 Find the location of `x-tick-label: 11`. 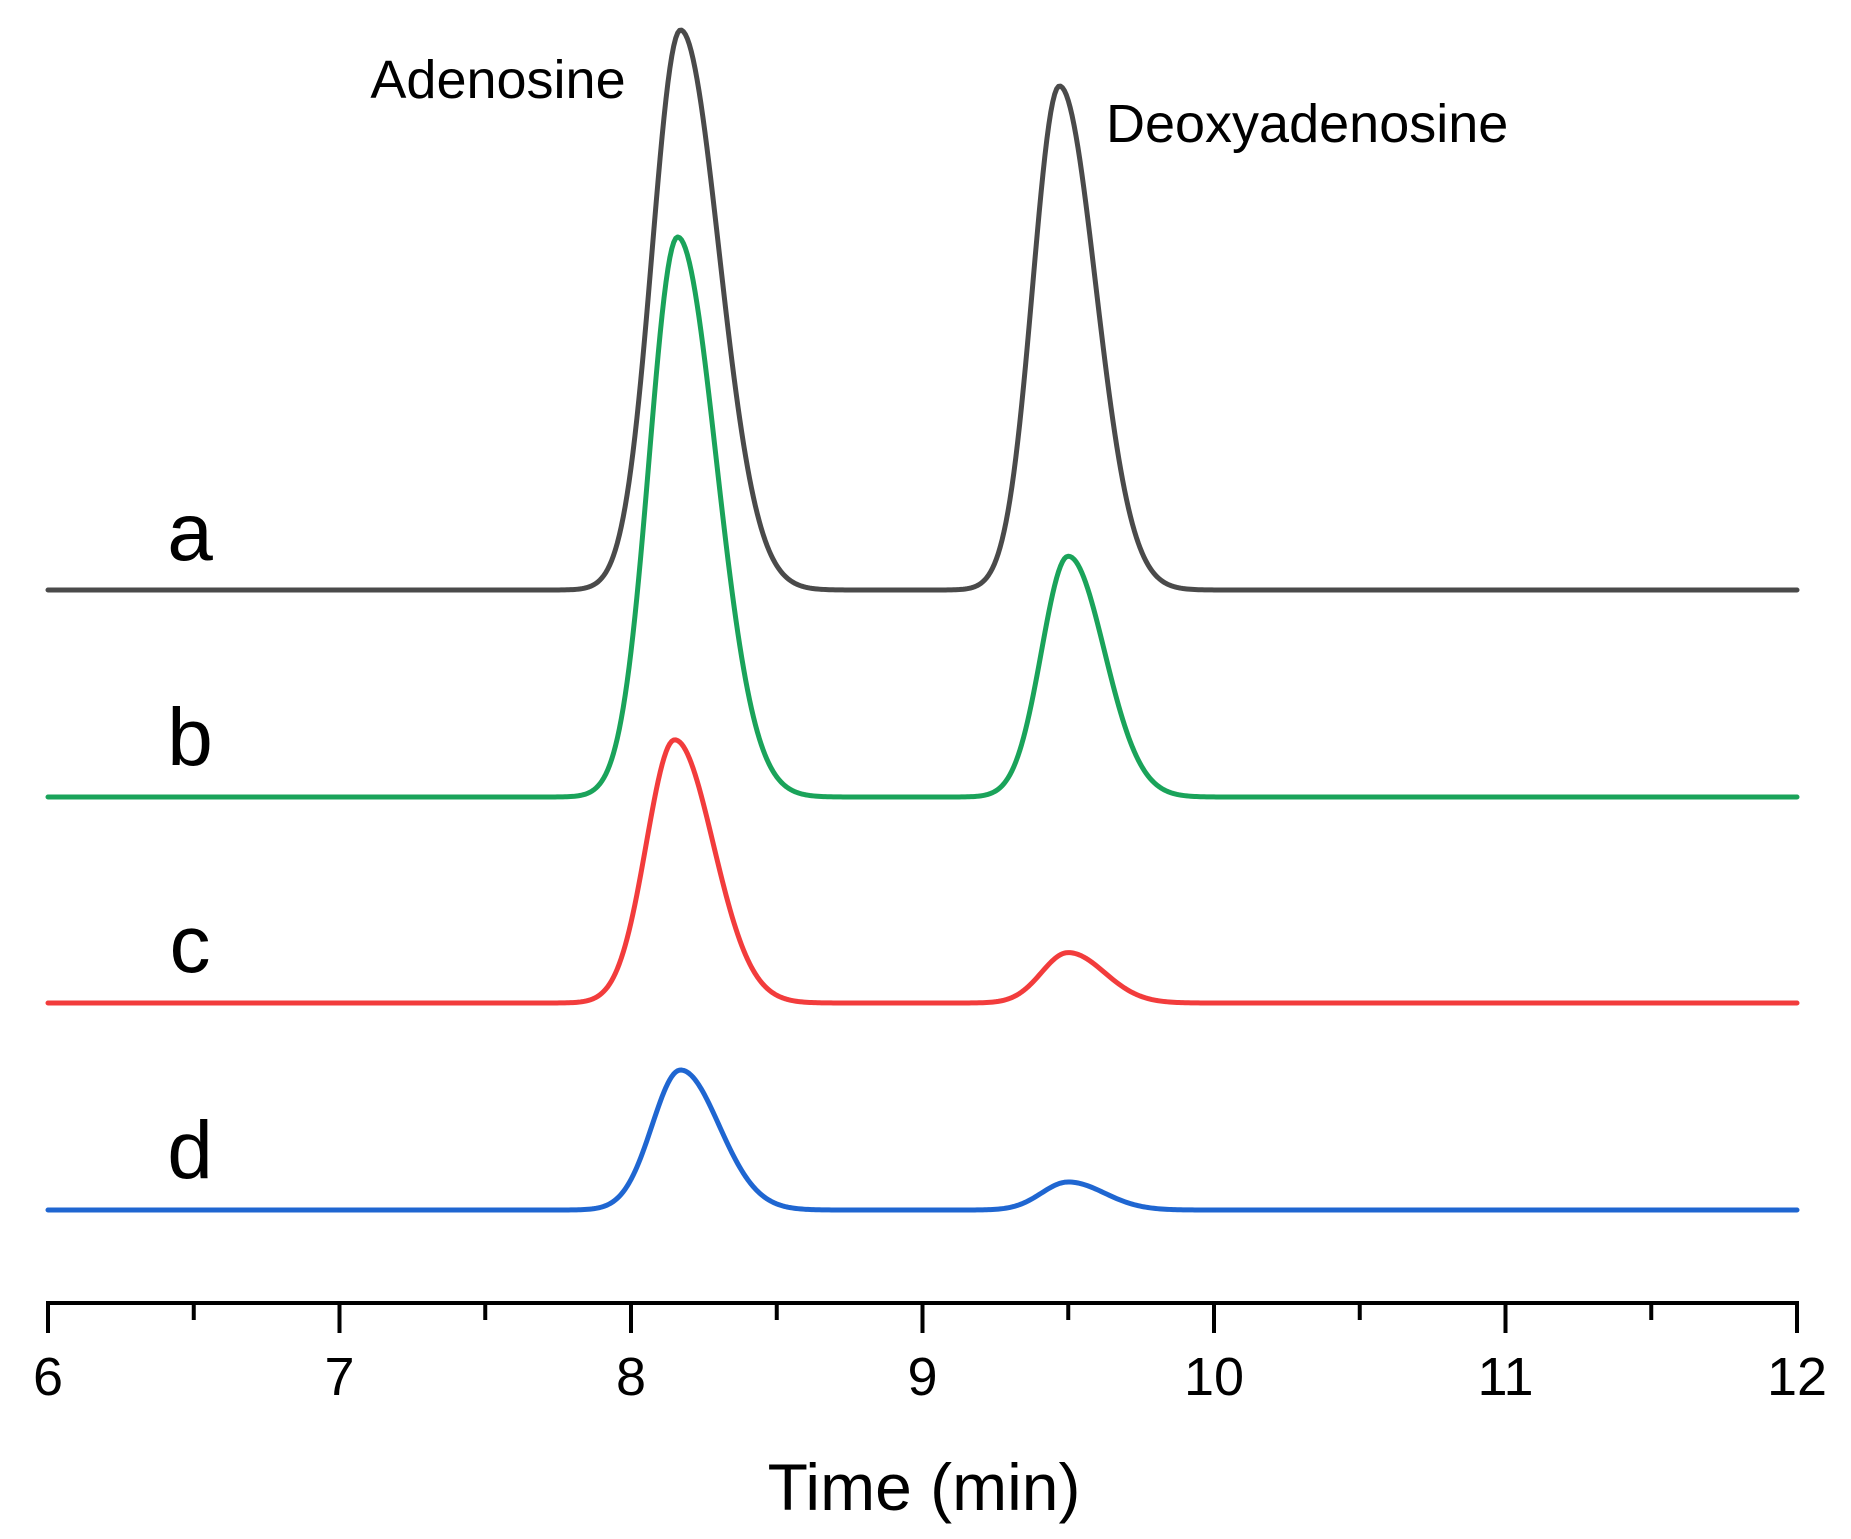

x-tick-label: 11 is located at coordinates (1505, 1377).